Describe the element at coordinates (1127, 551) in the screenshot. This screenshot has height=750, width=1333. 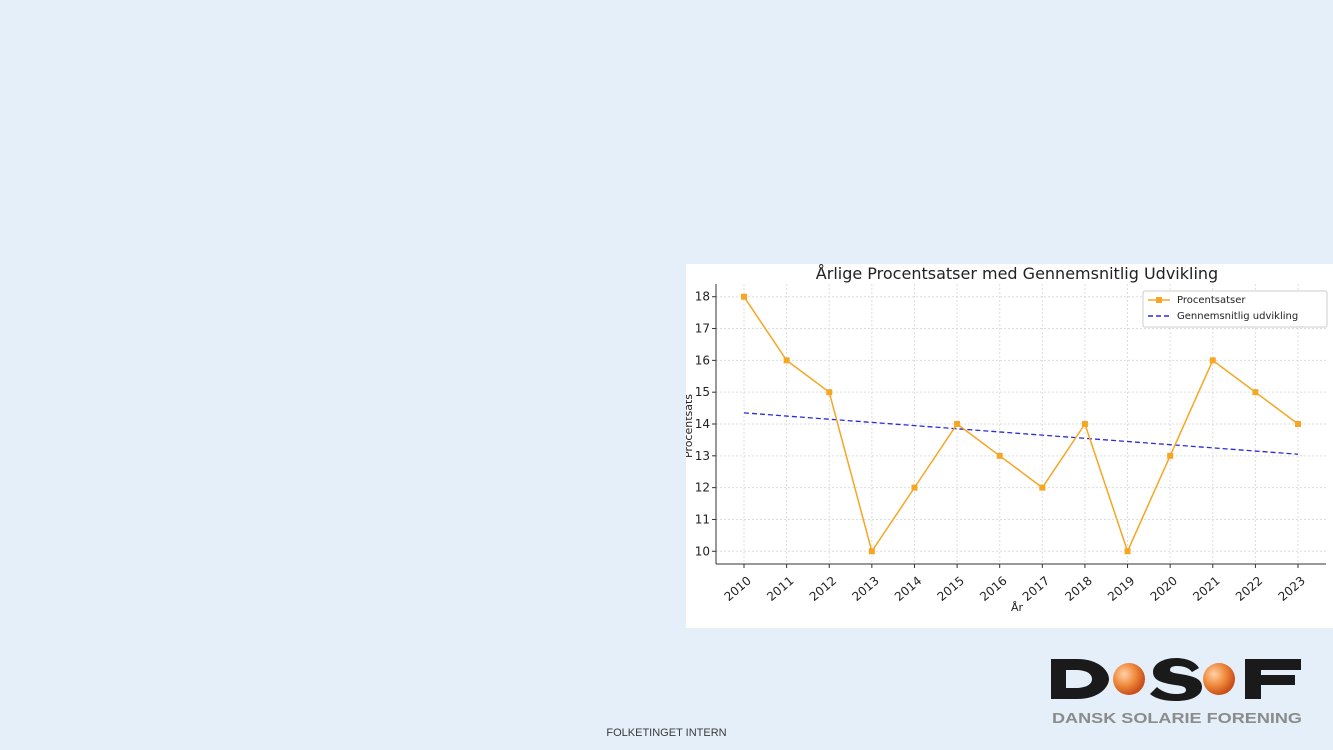
I see `data-point-2019` at that location.